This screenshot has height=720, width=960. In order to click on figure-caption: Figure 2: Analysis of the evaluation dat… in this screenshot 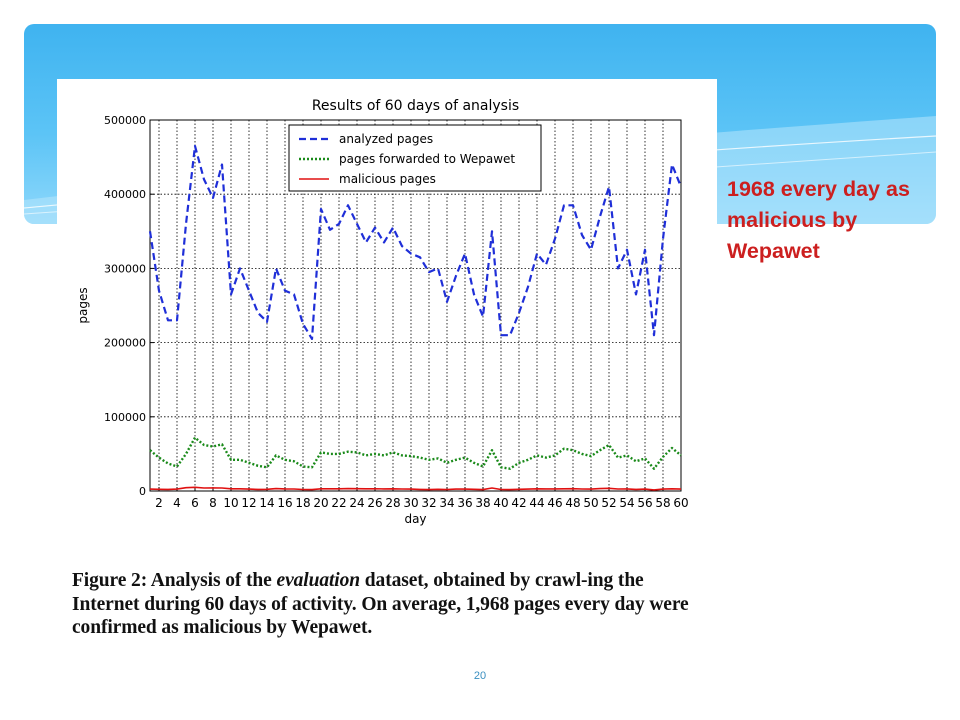, I will do `click(392, 604)`.